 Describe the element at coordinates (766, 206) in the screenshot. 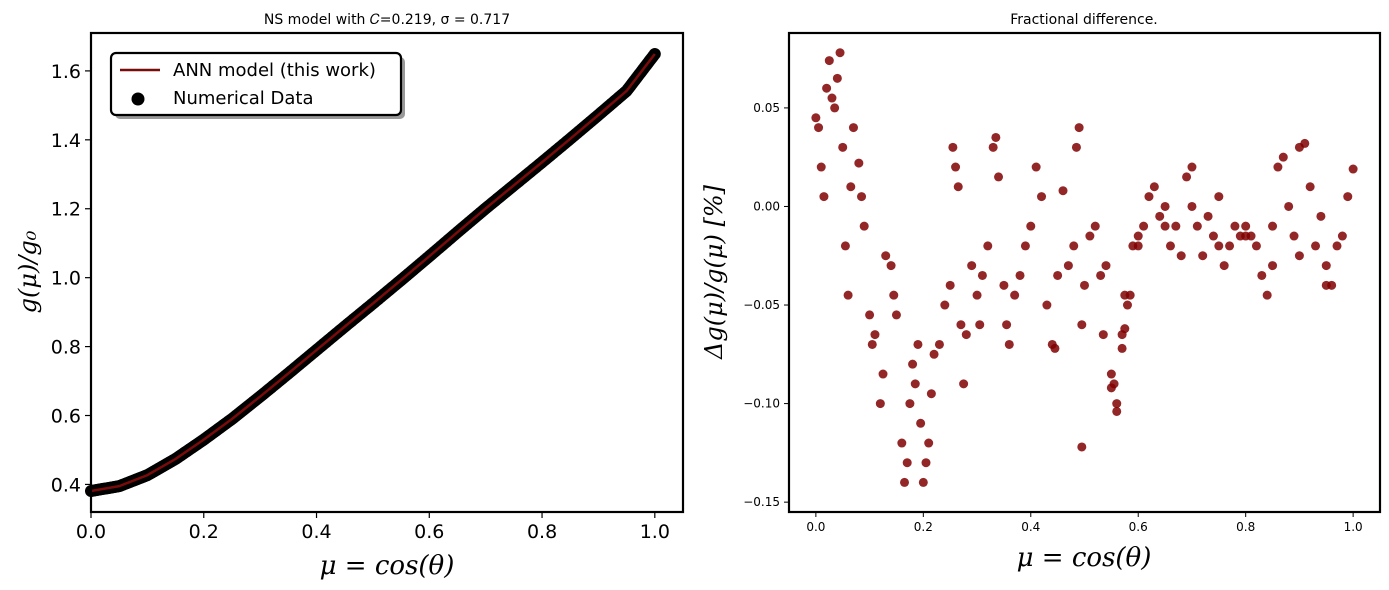

I see `right-y-tick-label: 0.00` at that location.